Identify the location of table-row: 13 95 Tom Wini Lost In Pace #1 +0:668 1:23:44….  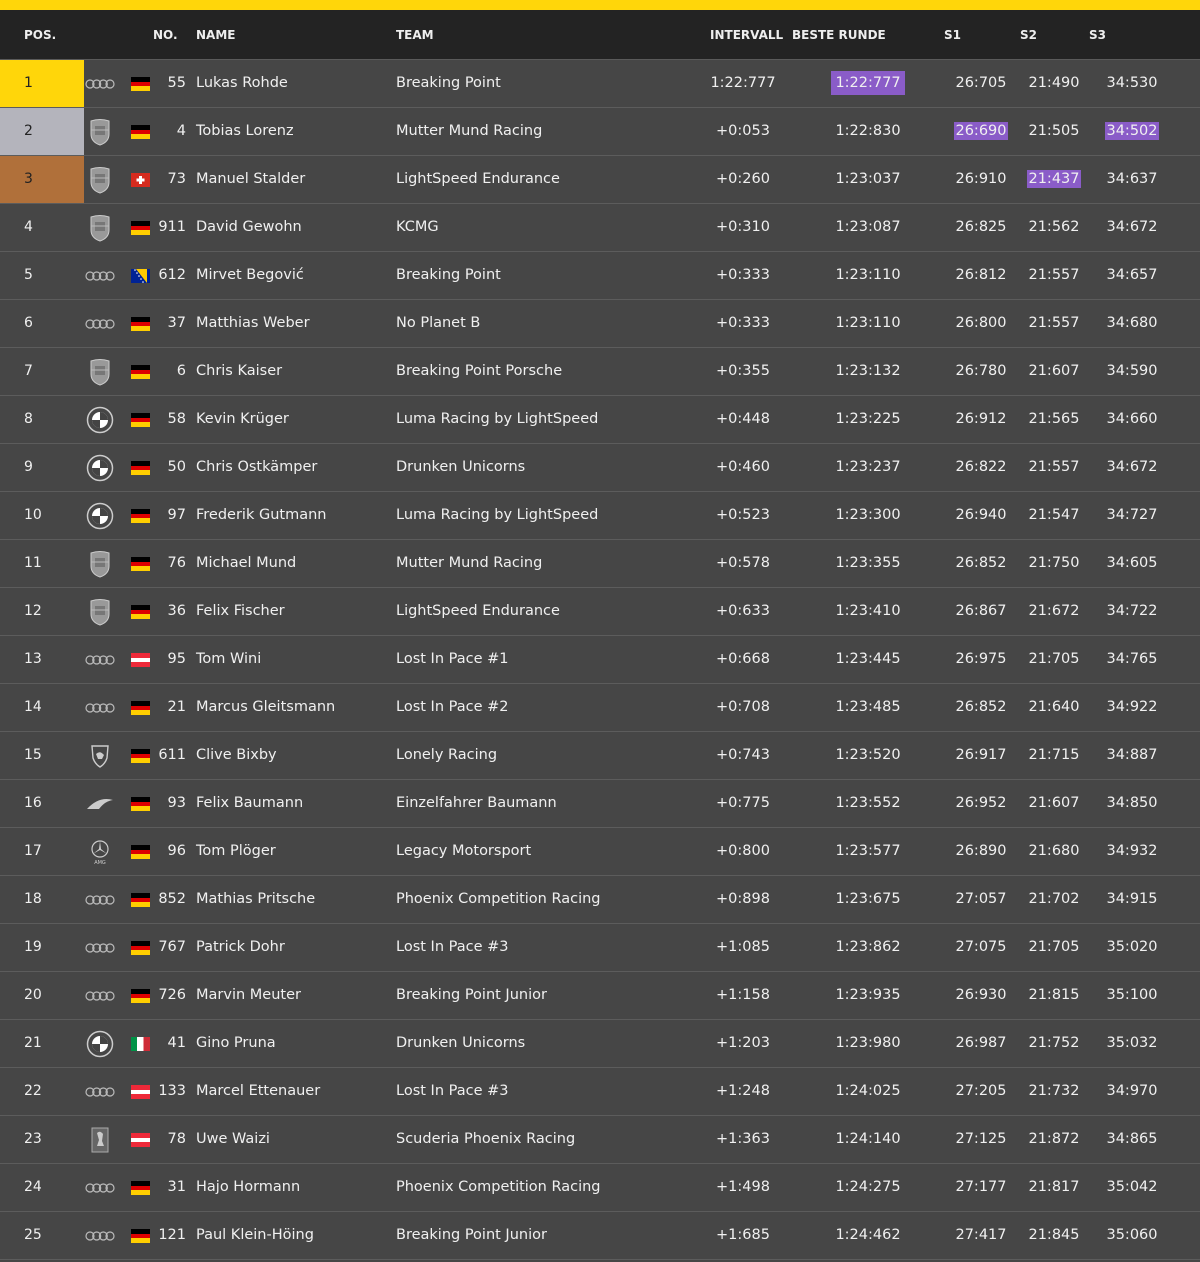
(600, 660).